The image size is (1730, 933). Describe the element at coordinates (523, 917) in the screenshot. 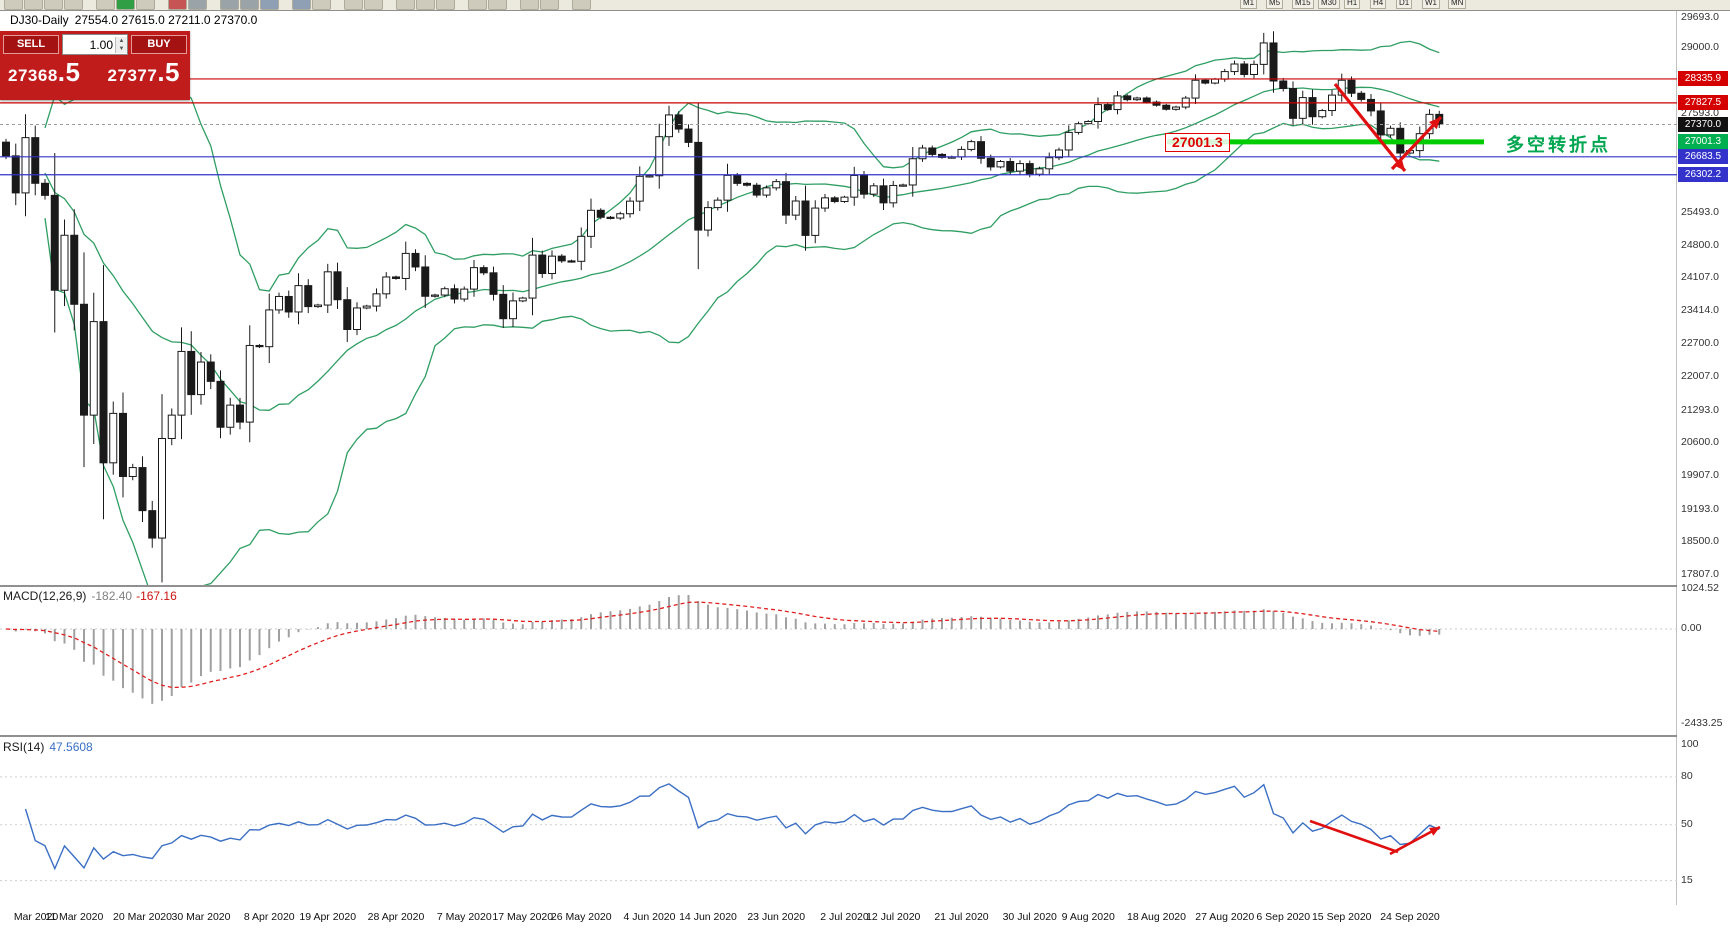

I see `date-label: 17 May 2020` at that location.